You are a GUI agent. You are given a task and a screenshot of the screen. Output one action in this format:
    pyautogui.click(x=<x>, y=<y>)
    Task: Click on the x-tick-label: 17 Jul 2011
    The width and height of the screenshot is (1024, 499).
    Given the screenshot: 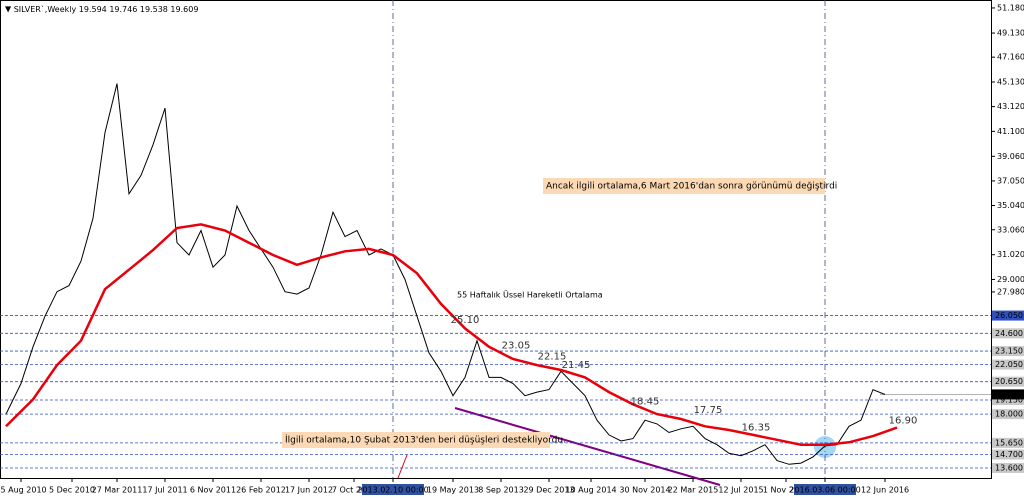 What is the action you would take?
    pyautogui.click(x=164, y=490)
    